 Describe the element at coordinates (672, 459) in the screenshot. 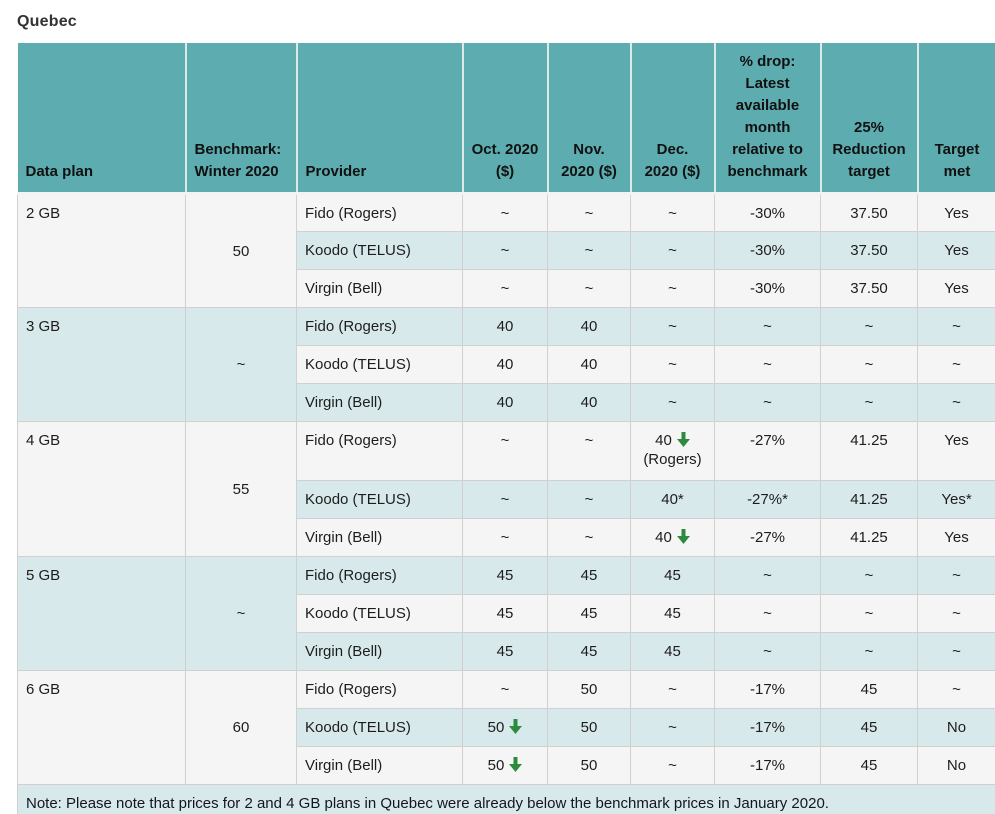

I see `dec-price-note: (Rogers)` at that location.